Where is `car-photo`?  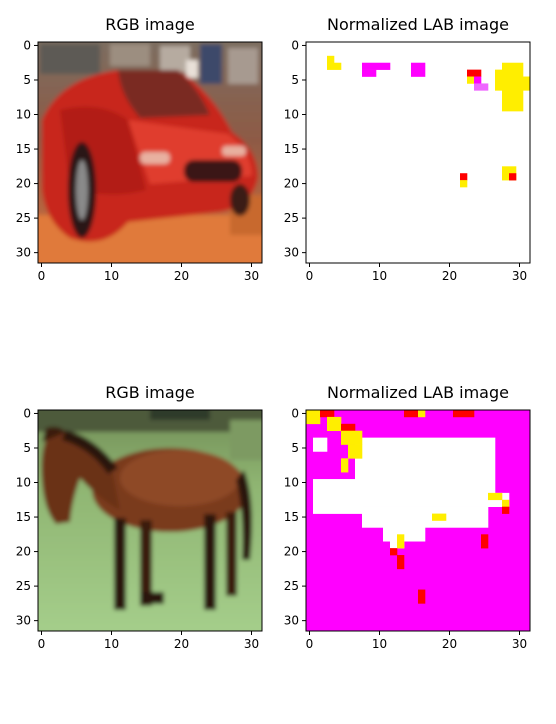 car-photo is located at coordinates (150, 152).